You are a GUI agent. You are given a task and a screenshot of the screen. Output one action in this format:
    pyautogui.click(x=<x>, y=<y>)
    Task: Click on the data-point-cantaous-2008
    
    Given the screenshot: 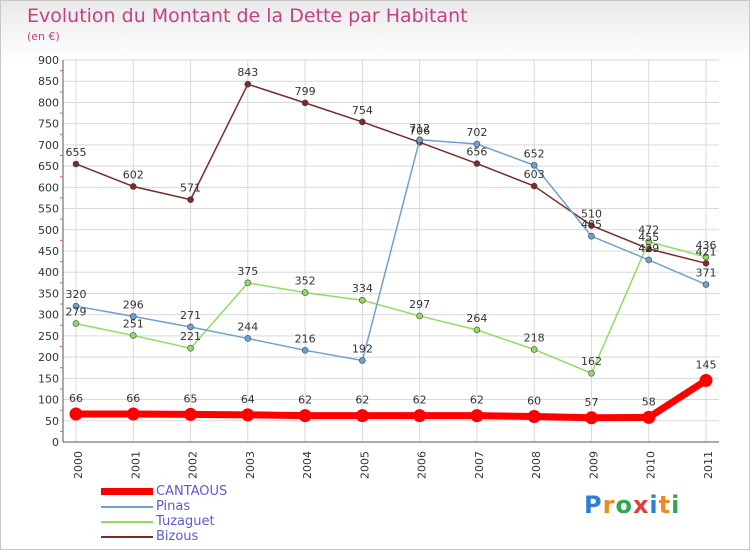 What is the action you would take?
    pyautogui.click(x=534, y=417)
    